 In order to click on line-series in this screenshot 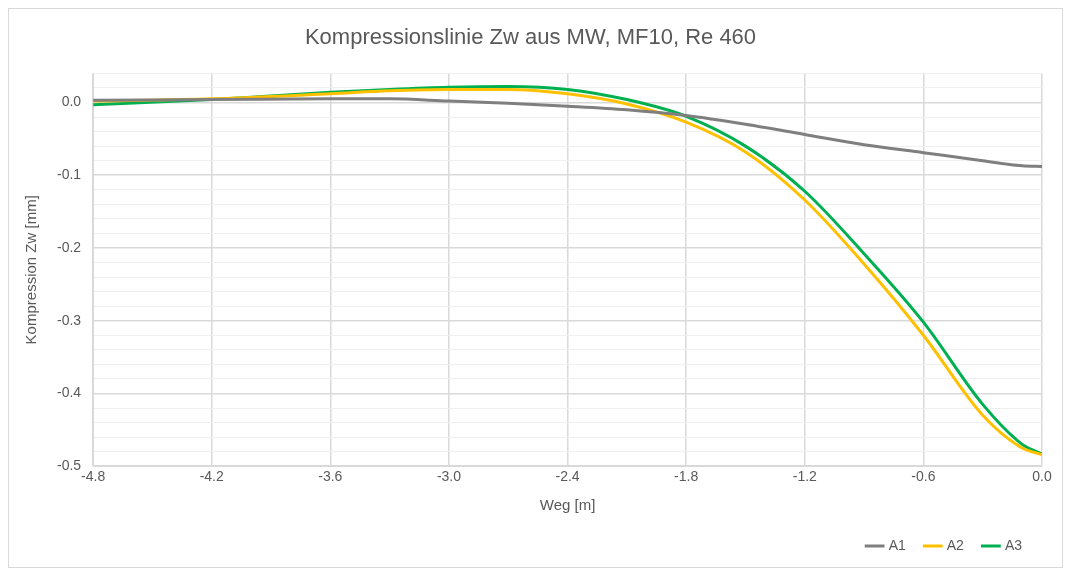, I will do `click(567, 133)`.